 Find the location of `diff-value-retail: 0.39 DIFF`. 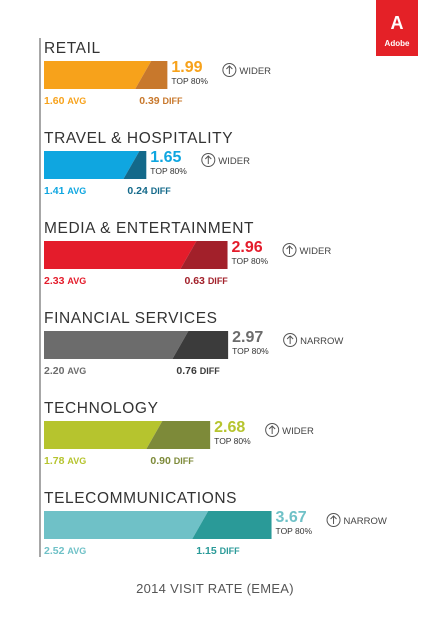

diff-value-retail: 0.39 DIFF is located at coordinates (161, 101).